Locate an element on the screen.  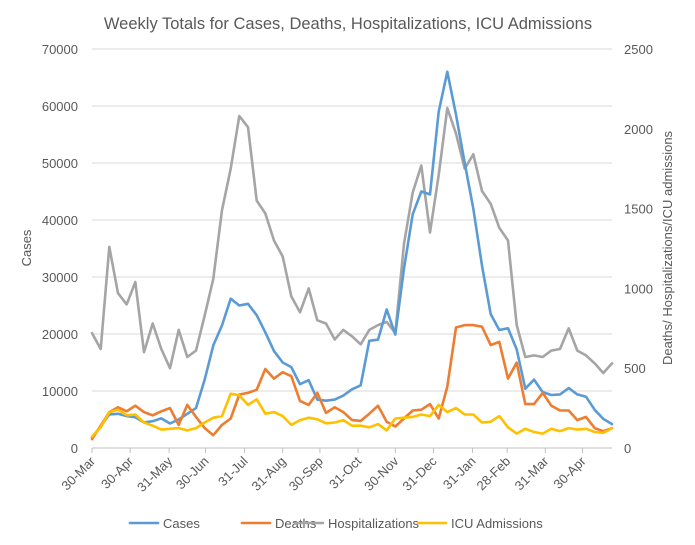
y2-tick-label: 1000 is located at coordinates (638, 288).